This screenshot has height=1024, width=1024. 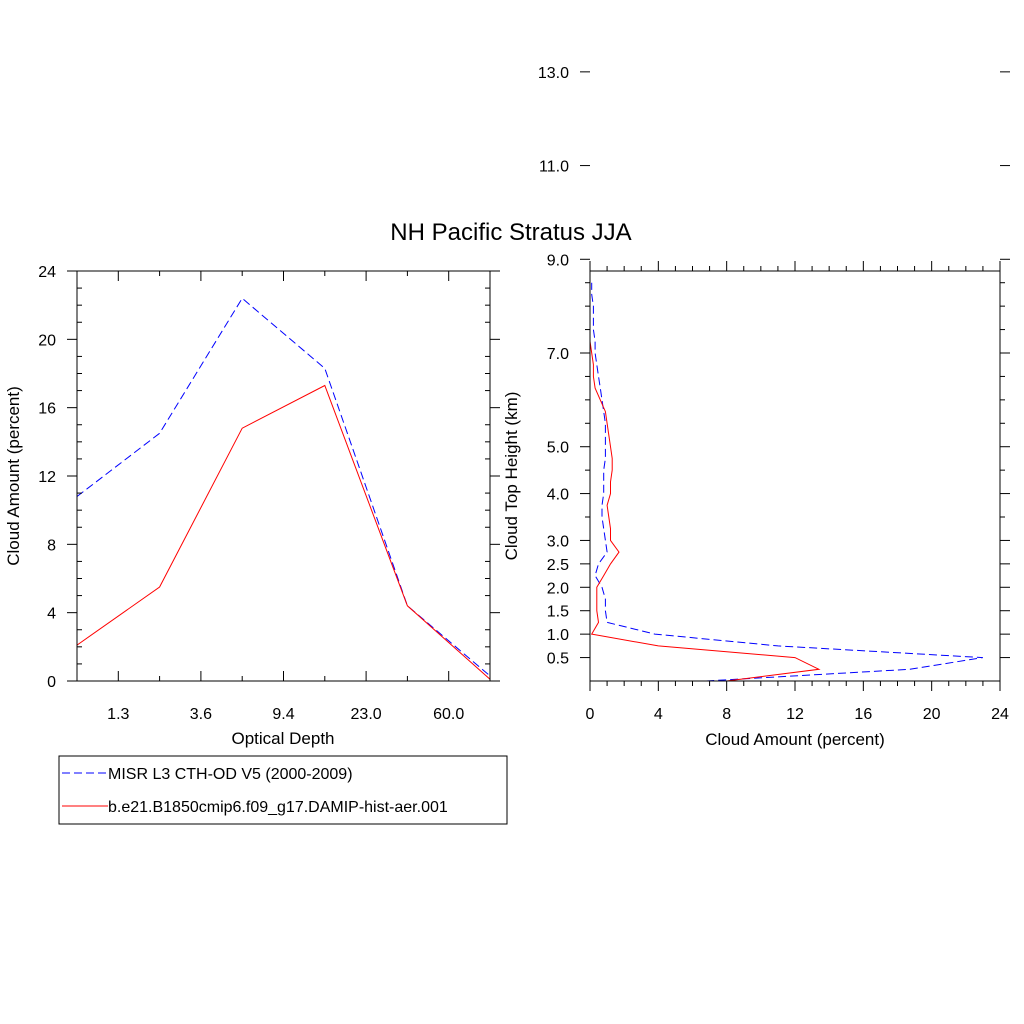 What do you see at coordinates (13, 476) in the screenshot?
I see `optical-depth-y-axis-label: Cloud Amount (percent)` at bounding box center [13, 476].